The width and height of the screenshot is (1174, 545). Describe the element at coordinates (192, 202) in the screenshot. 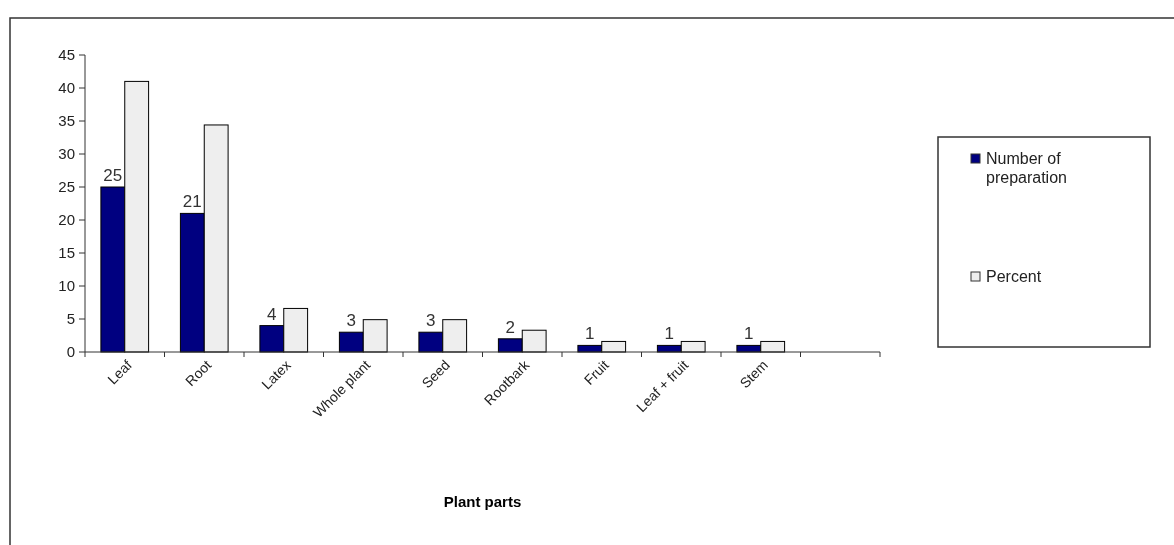

I see `data-label: 21` at that location.